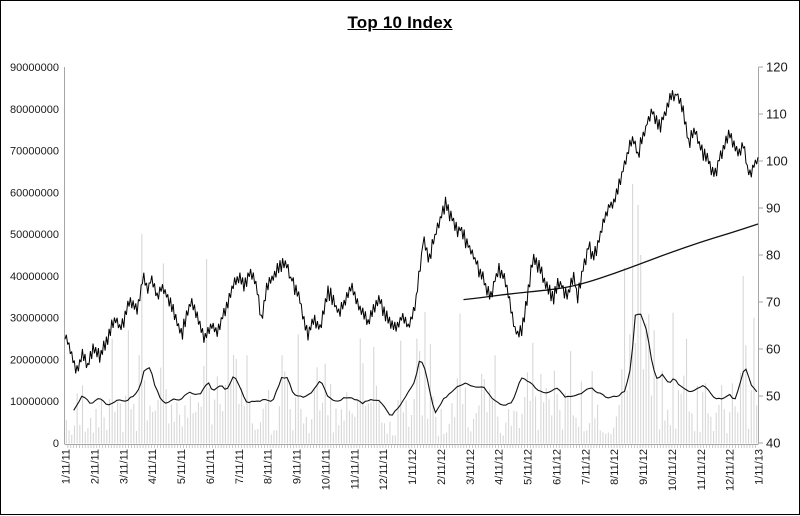  What do you see at coordinates (34, 277) in the screenshot?
I see `left-axis-tick-label: 40000000` at bounding box center [34, 277].